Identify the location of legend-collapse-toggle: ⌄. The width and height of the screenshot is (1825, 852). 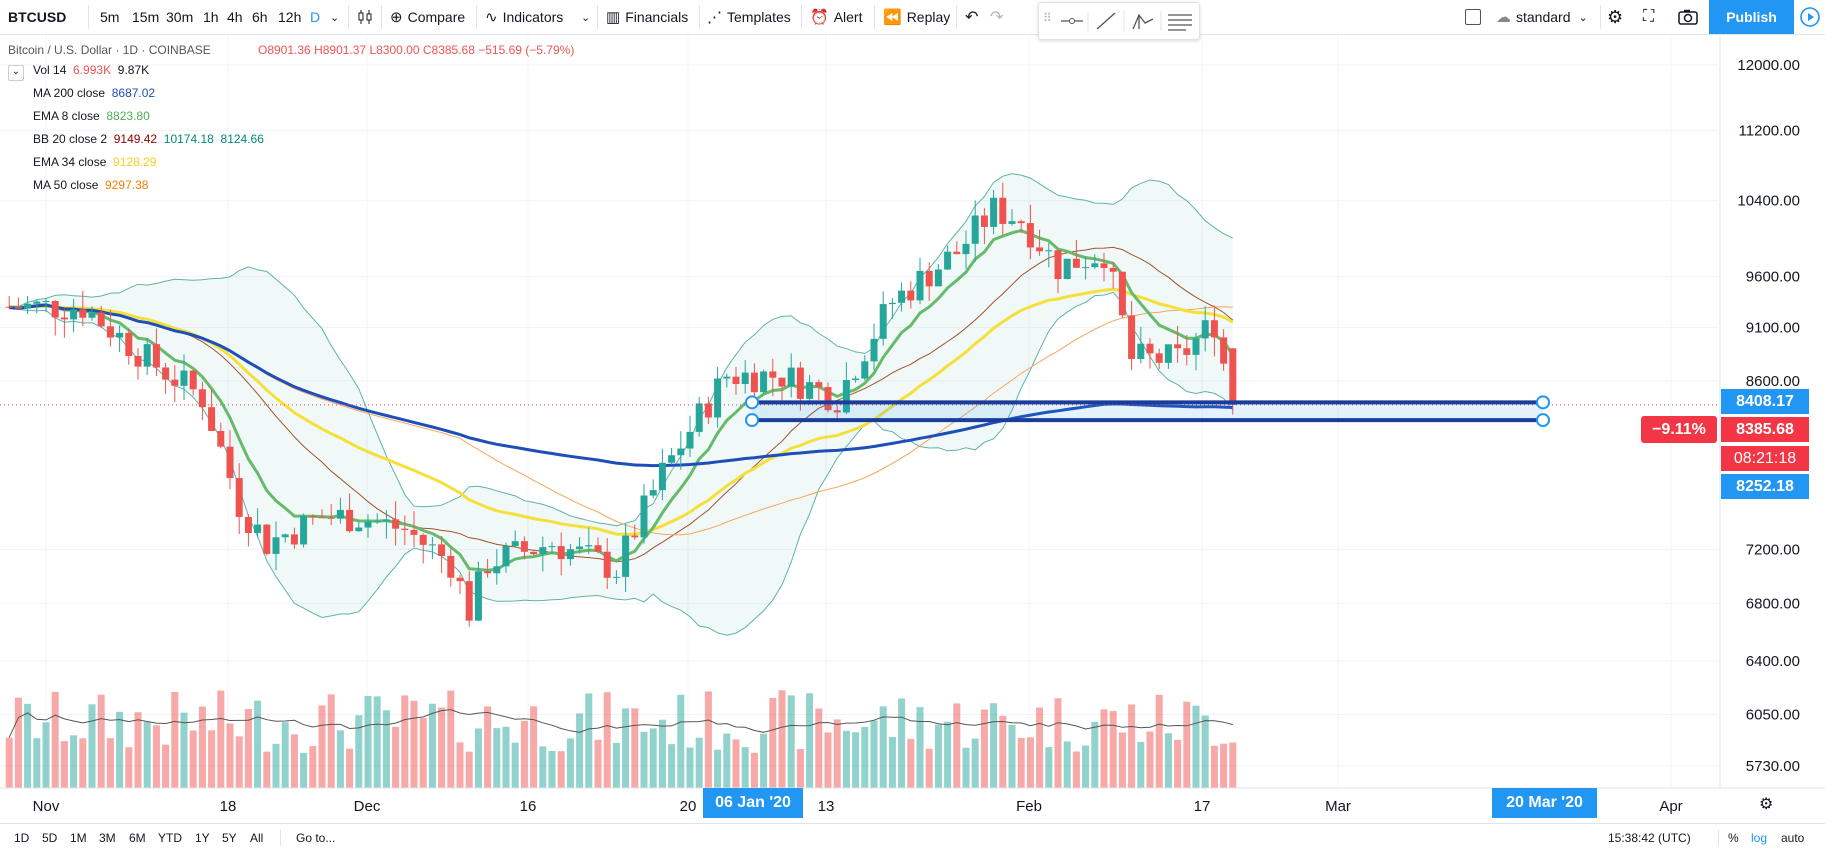
(16, 72).